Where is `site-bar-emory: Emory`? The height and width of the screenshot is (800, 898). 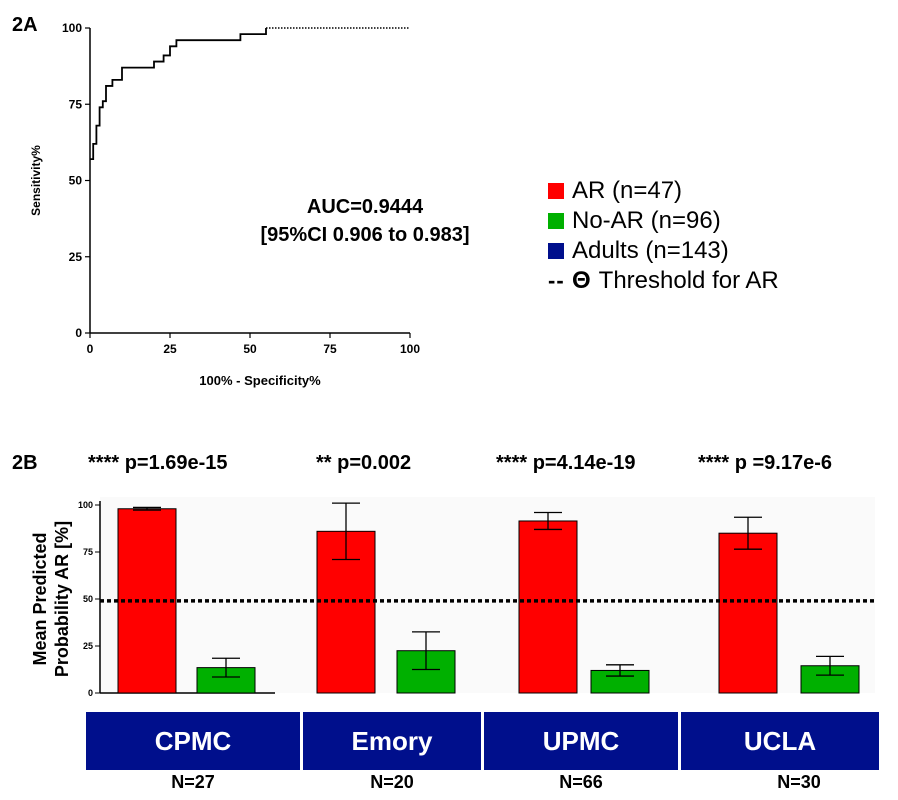 site-bar-emory: Emory is located at coordinates (392, 741).